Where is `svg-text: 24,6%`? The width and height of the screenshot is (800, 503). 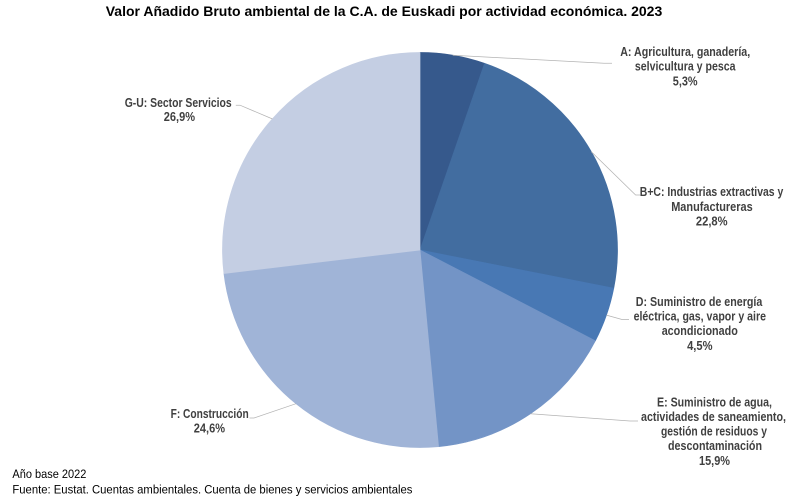 svg-text: 24,6% is located at coordinates (209, 428).